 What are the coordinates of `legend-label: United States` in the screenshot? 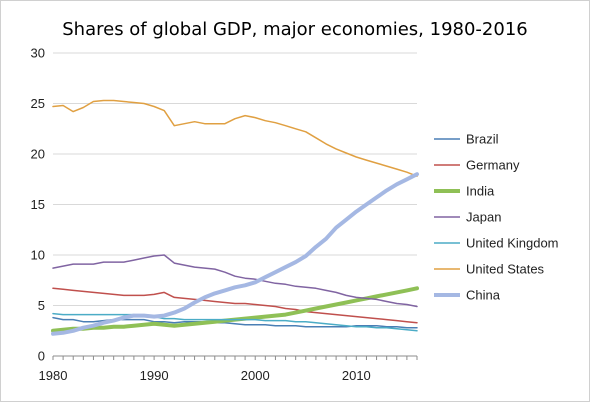 It's located at (505, 269).